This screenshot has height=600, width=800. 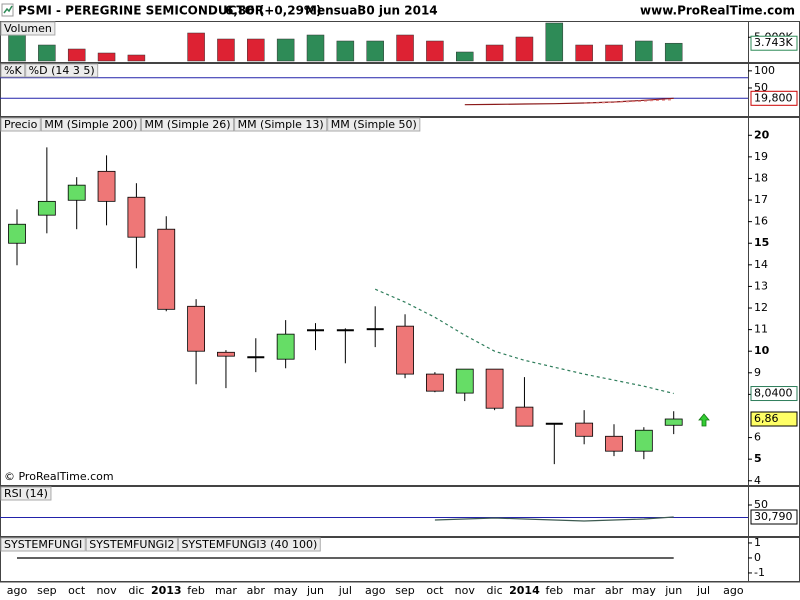 What do you see at coordinates (762, 350) in the screenshot?
I see `y-tick-label: 10` at bounding box center [762, 350].